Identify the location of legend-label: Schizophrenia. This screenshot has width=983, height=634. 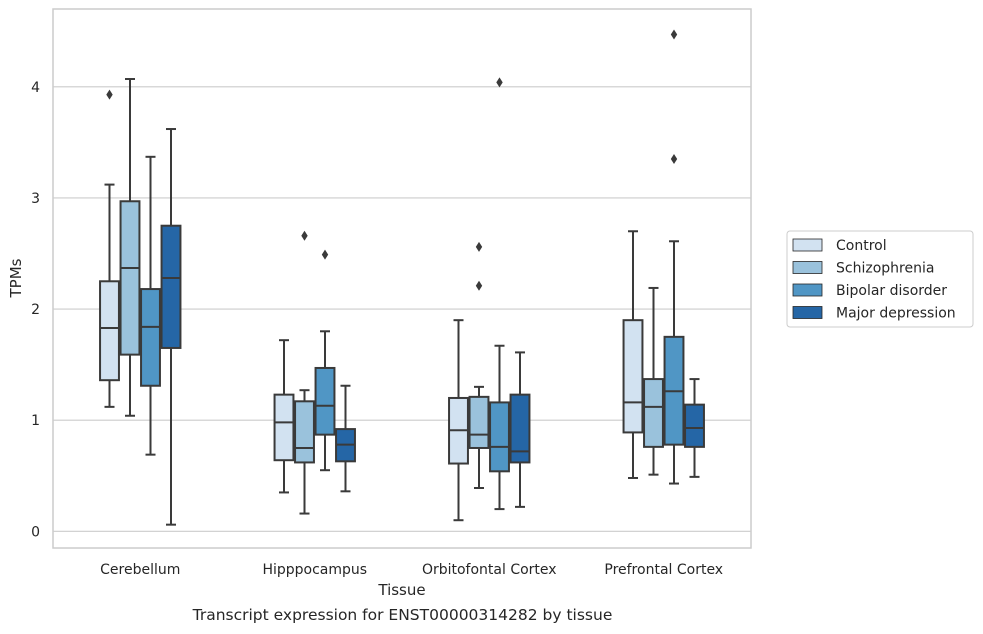
(885, 269).